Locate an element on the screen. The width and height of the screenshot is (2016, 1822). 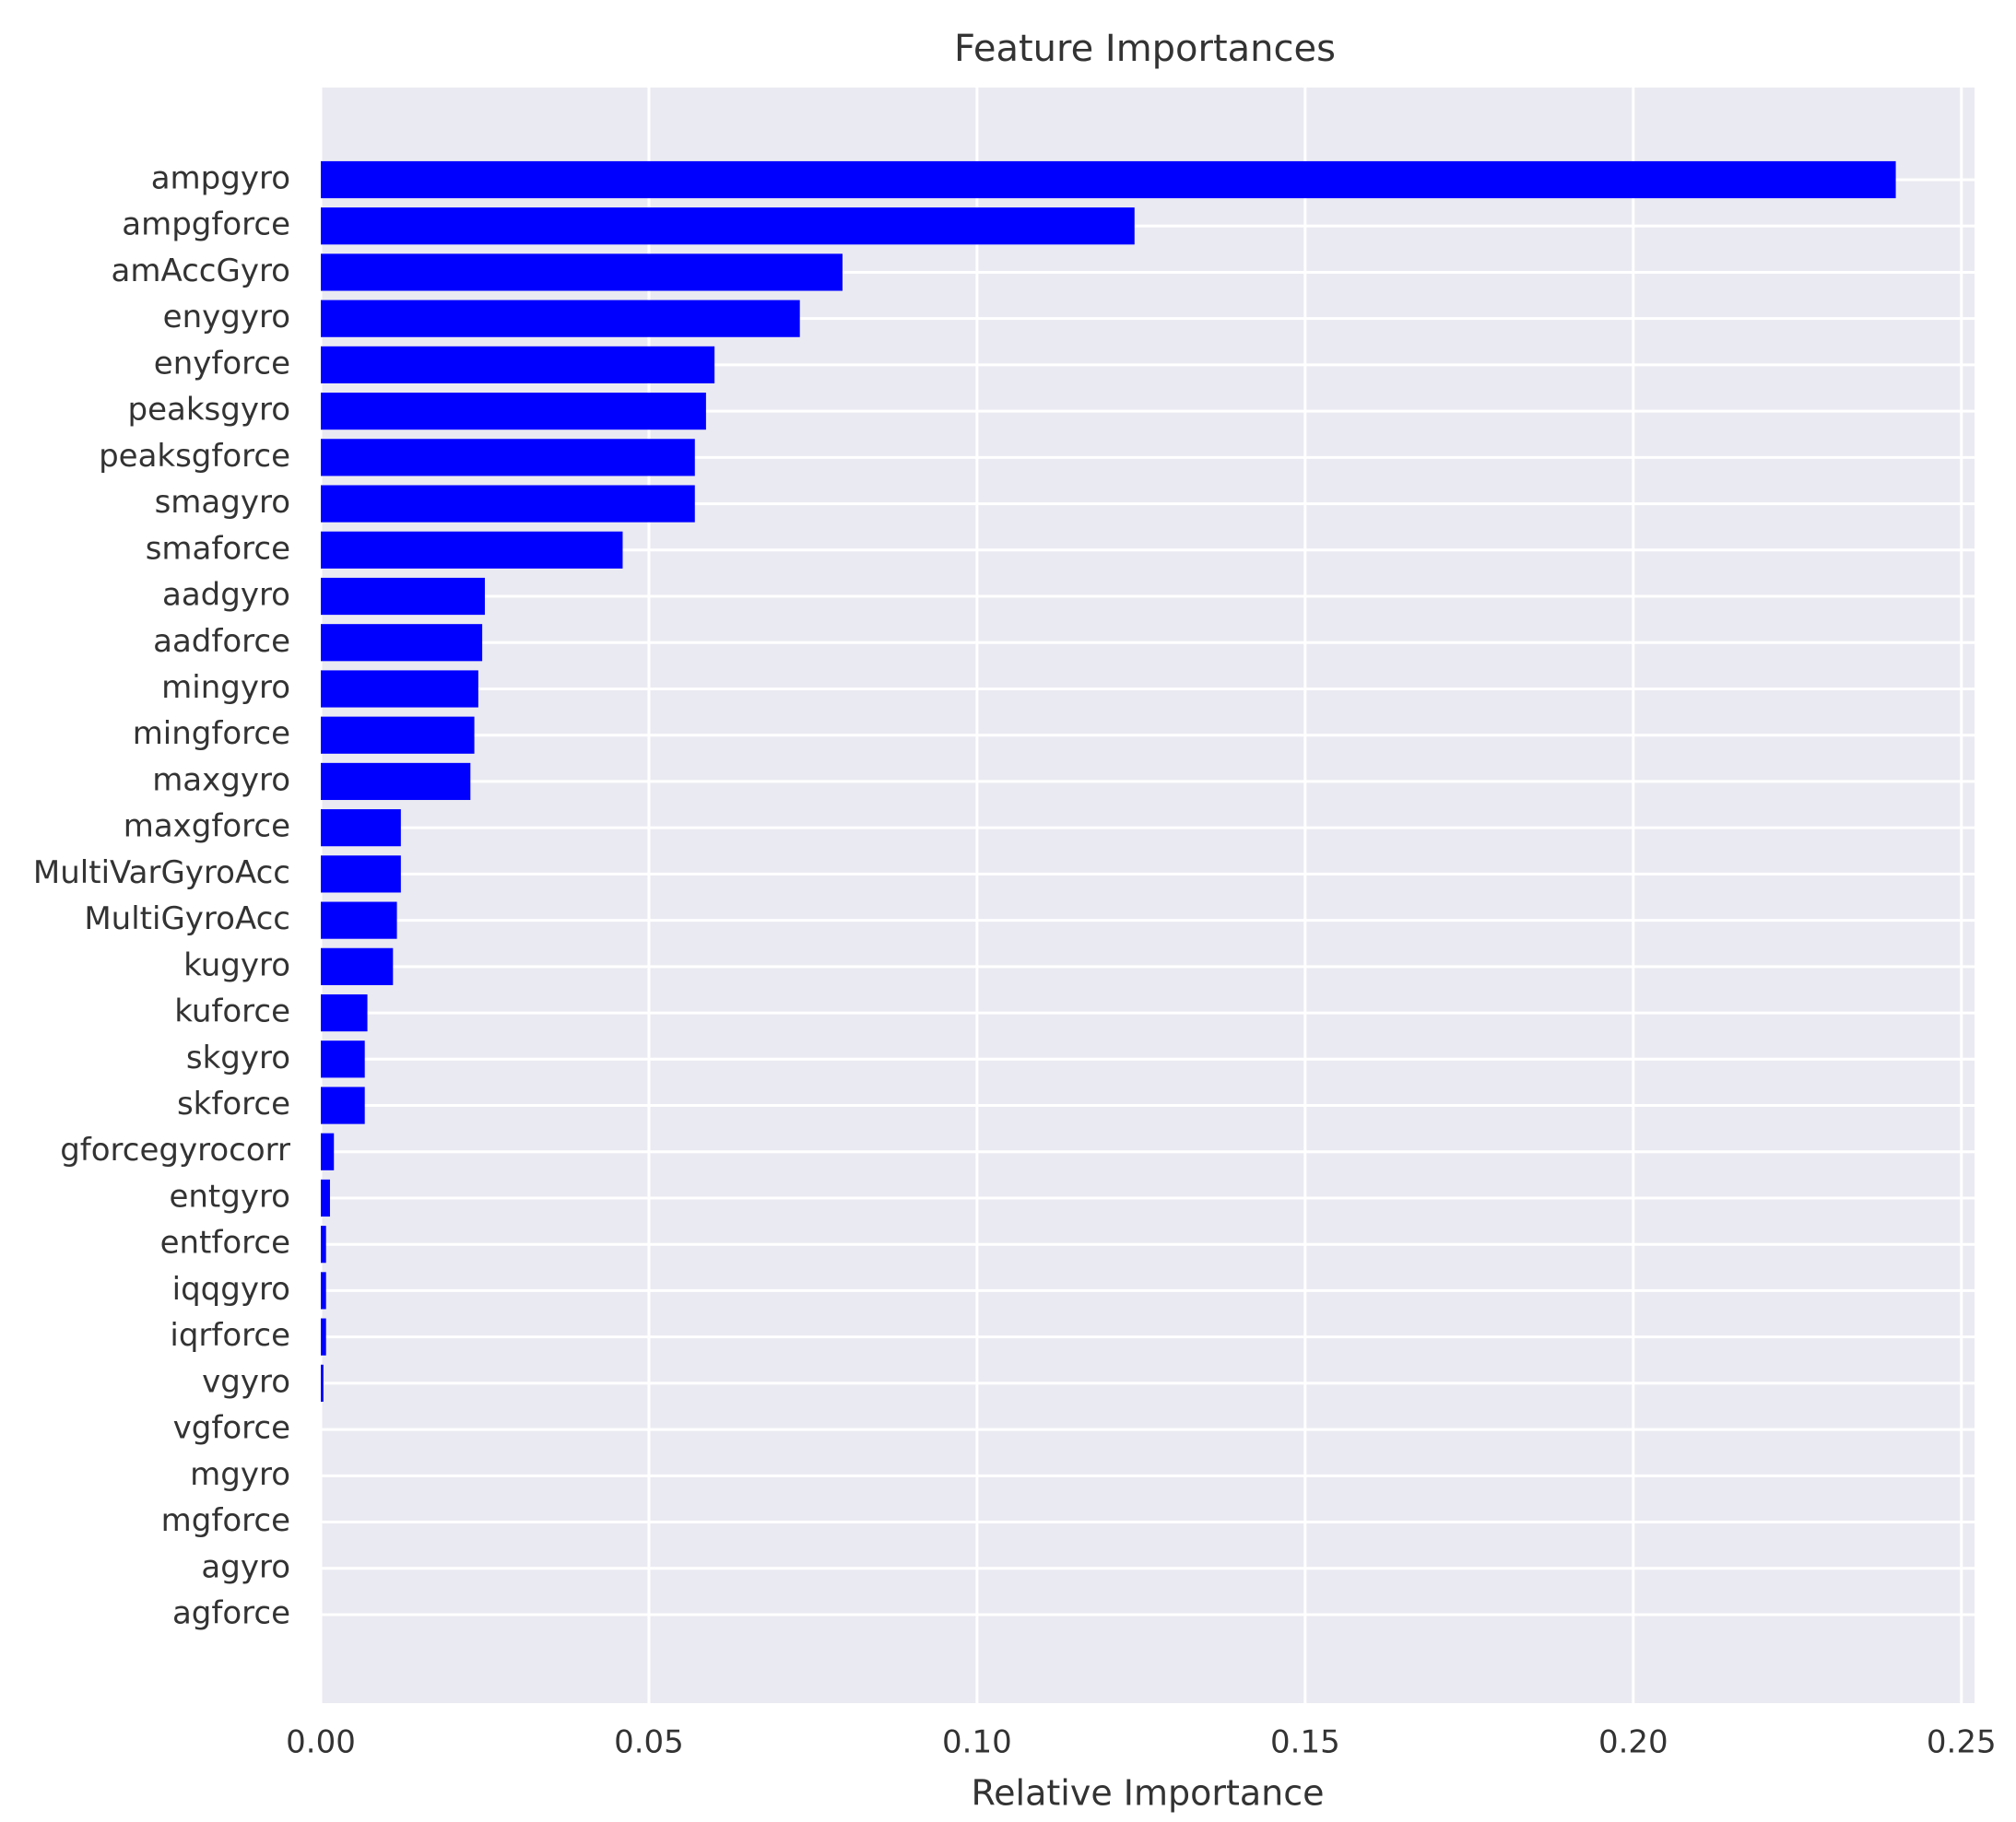
x-tick-label: 0.00 is located at coordinates (321, 1743).